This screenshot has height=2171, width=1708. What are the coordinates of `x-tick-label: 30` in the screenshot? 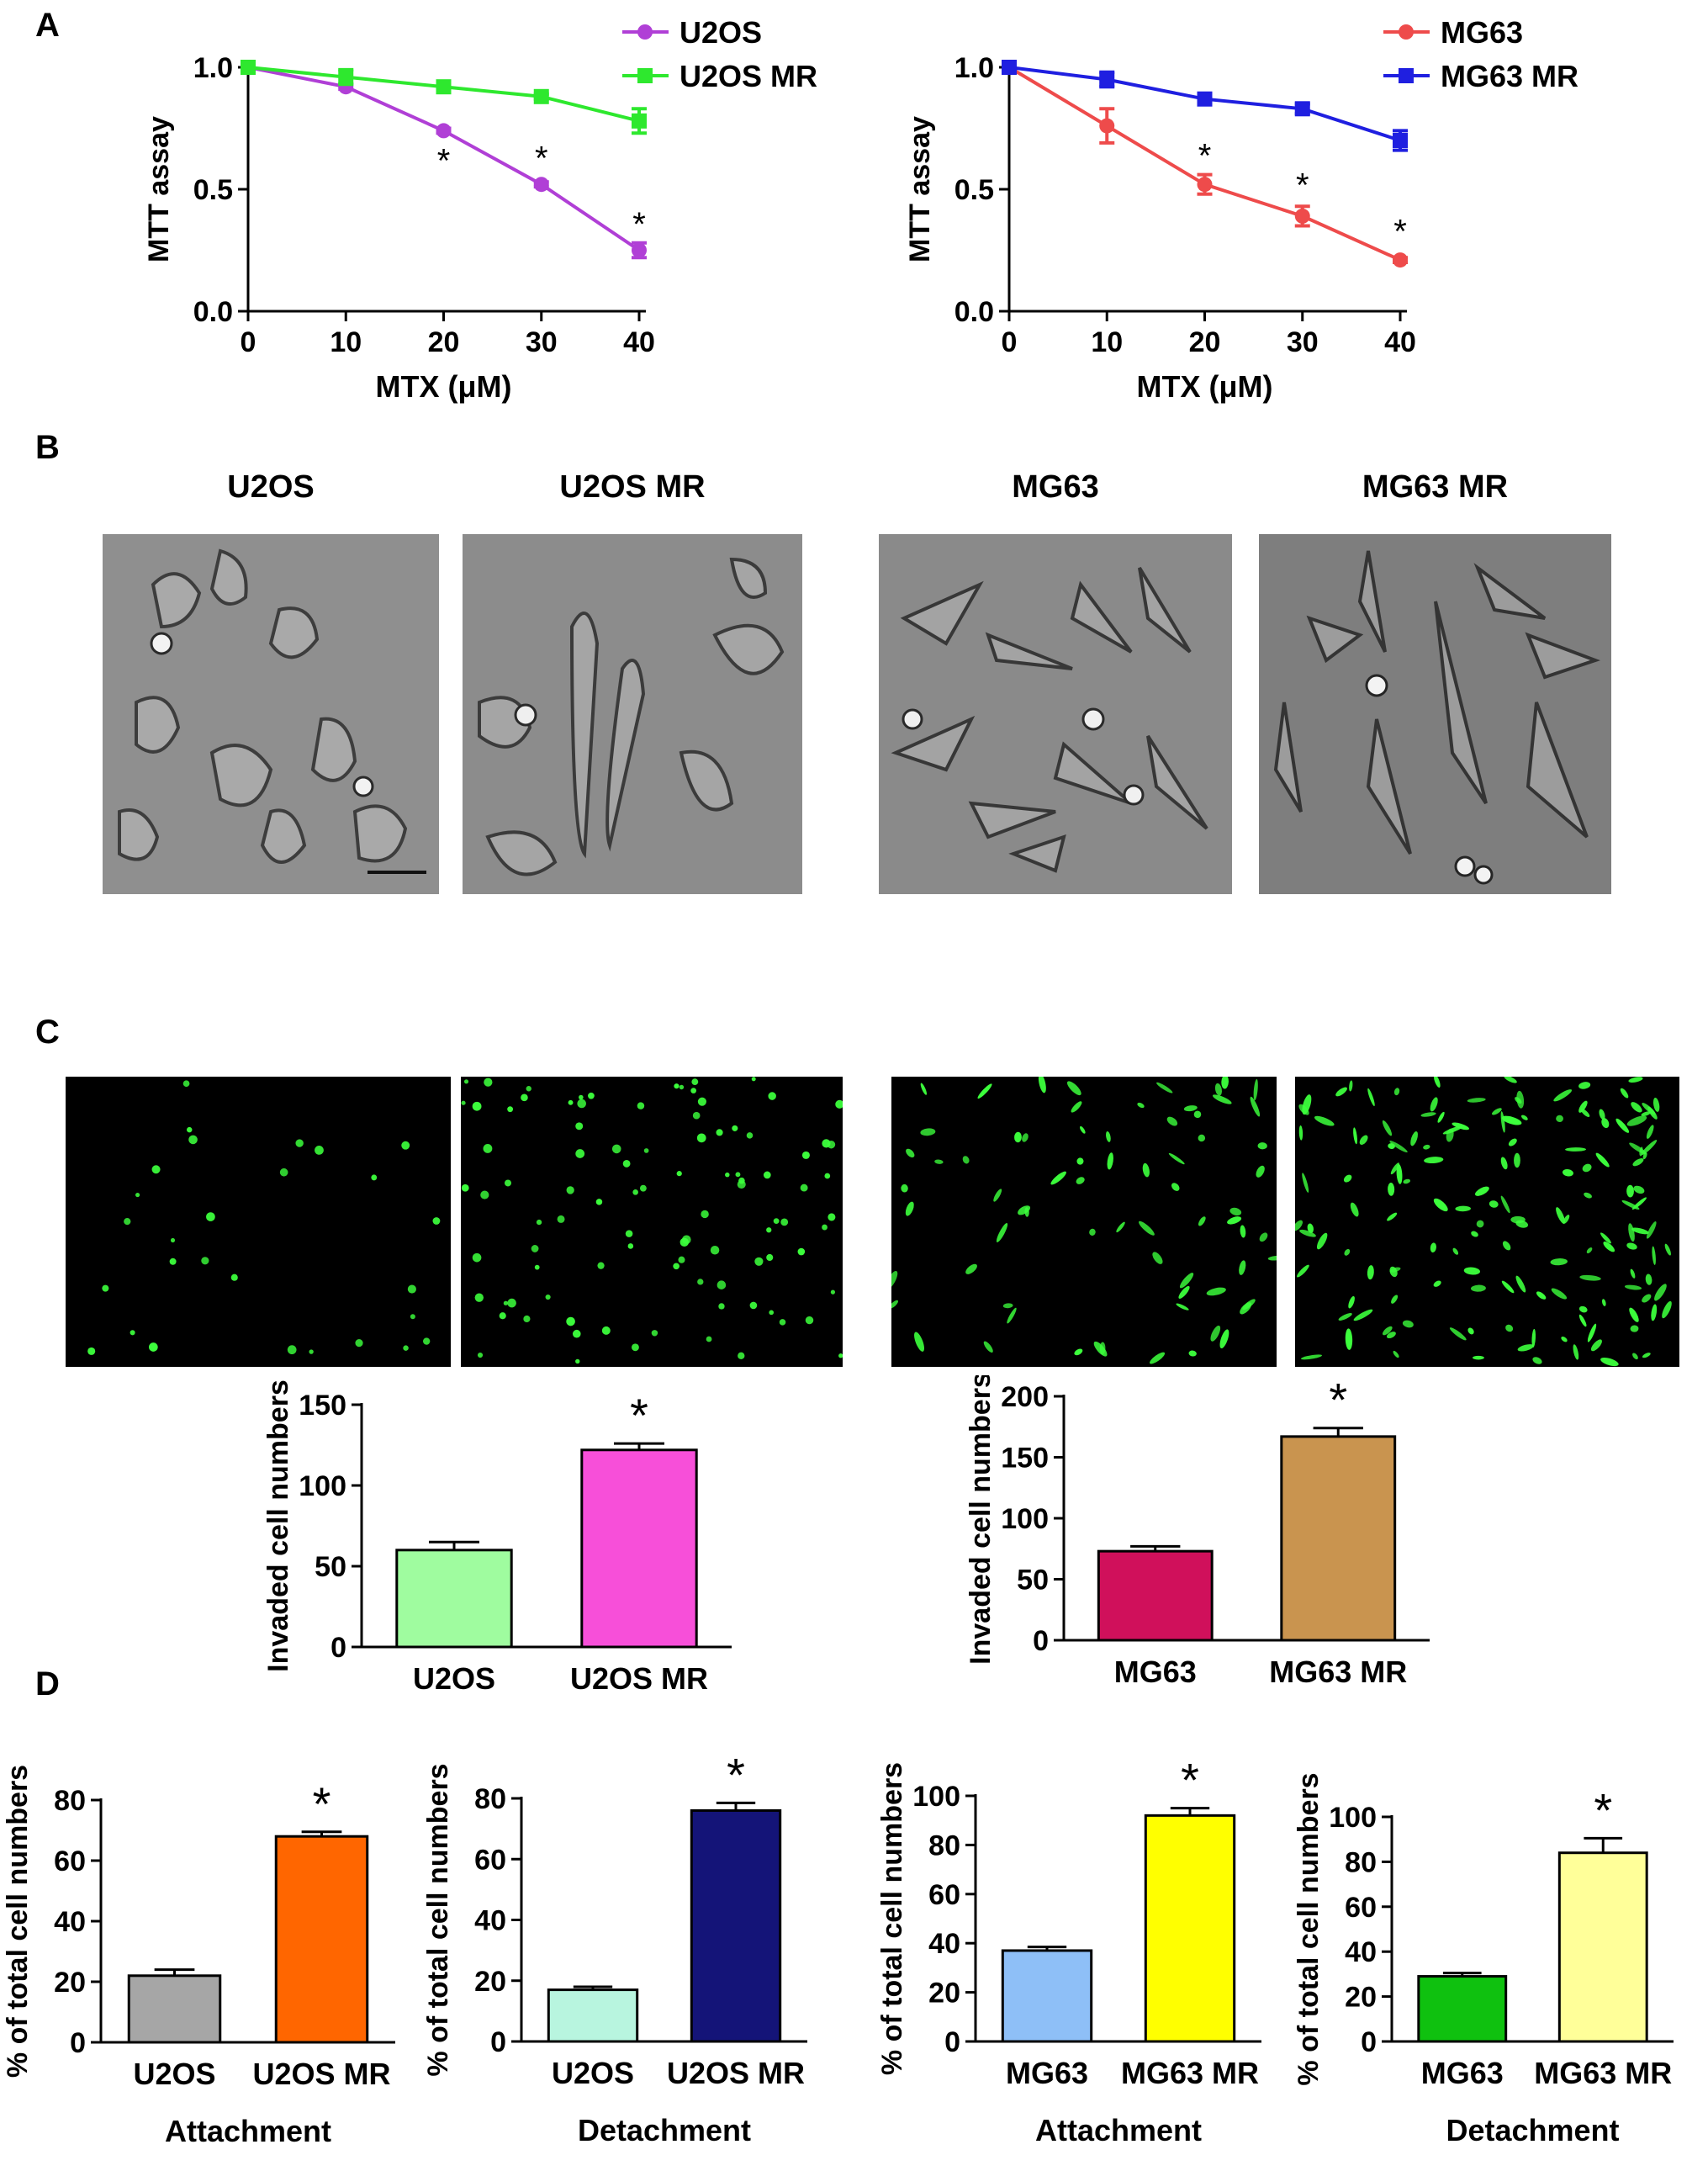 It's located at (542, 342).